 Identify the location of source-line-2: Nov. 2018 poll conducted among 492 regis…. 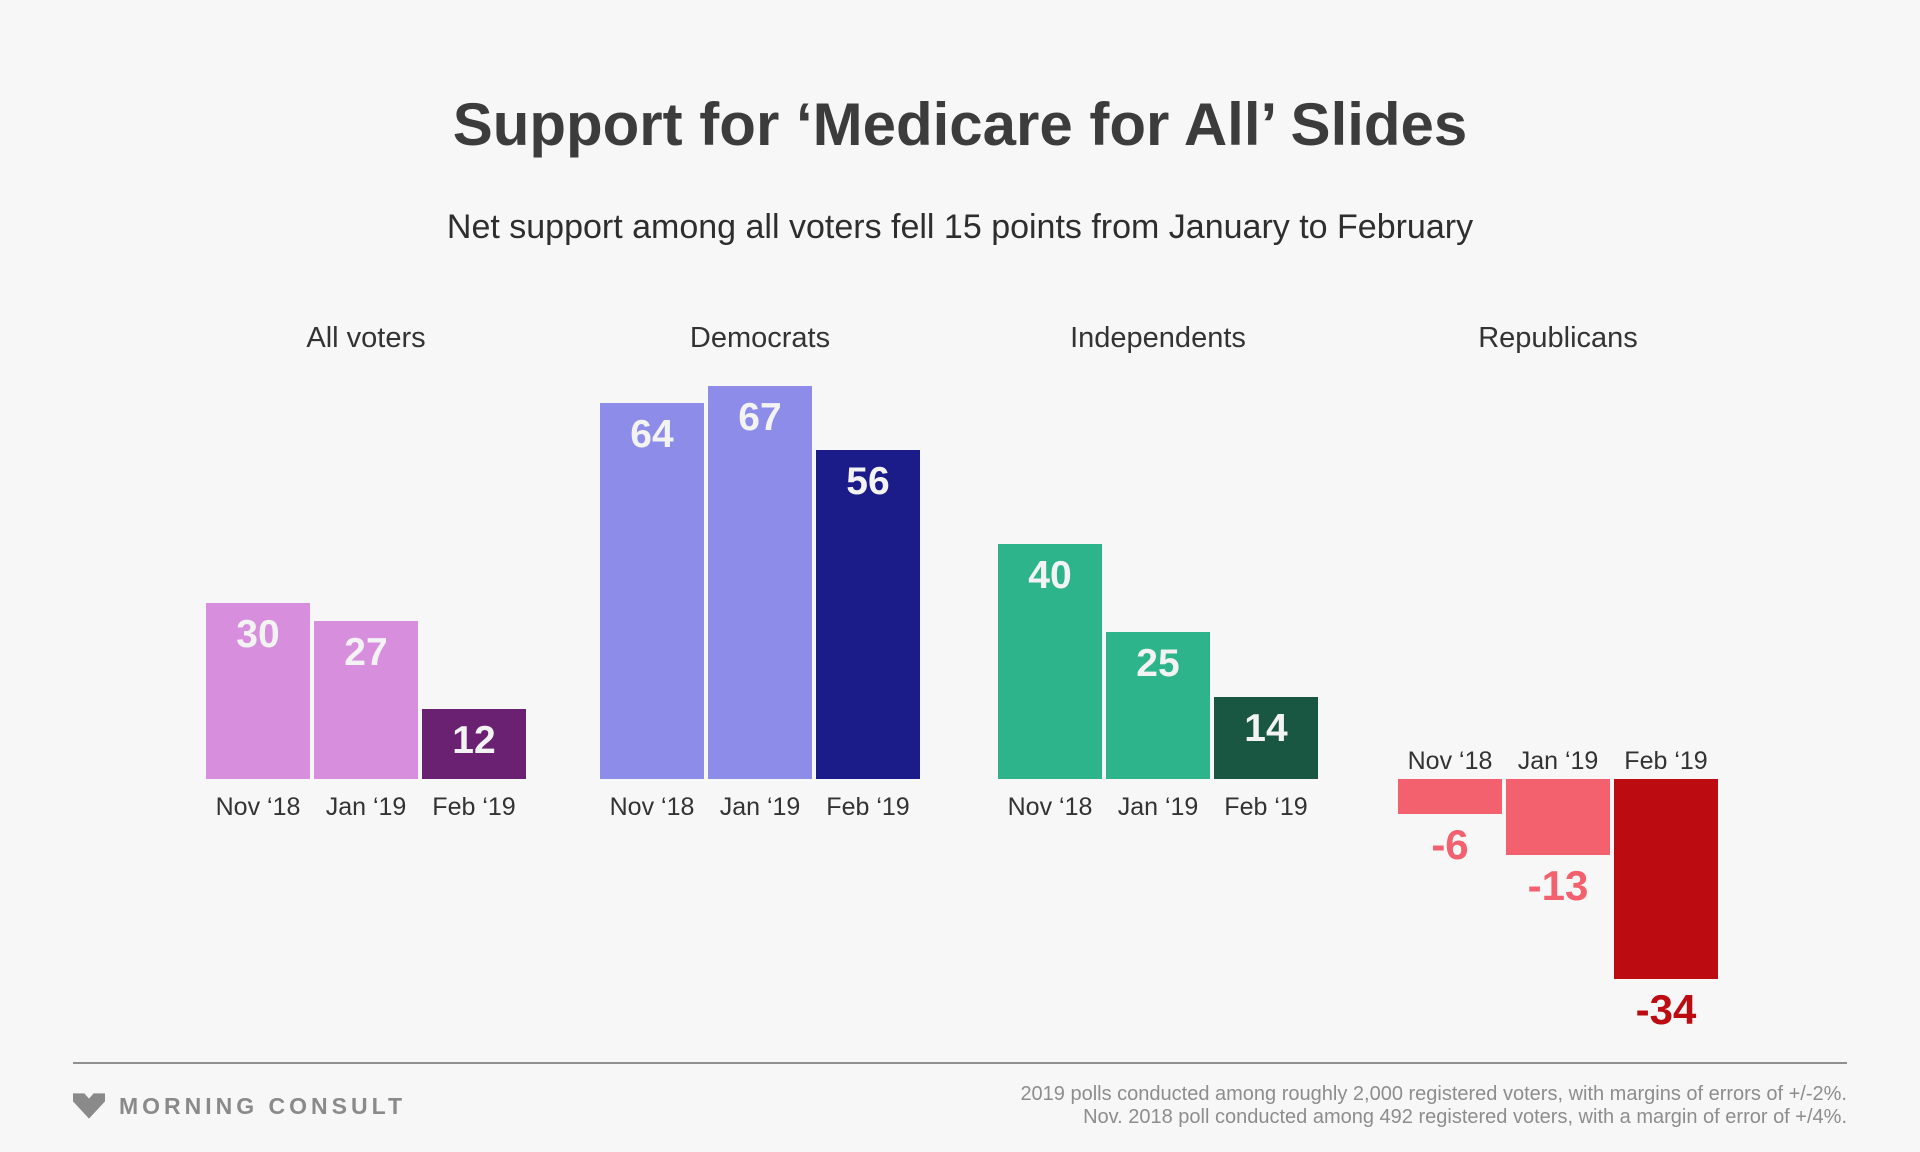
(1465, 1117).